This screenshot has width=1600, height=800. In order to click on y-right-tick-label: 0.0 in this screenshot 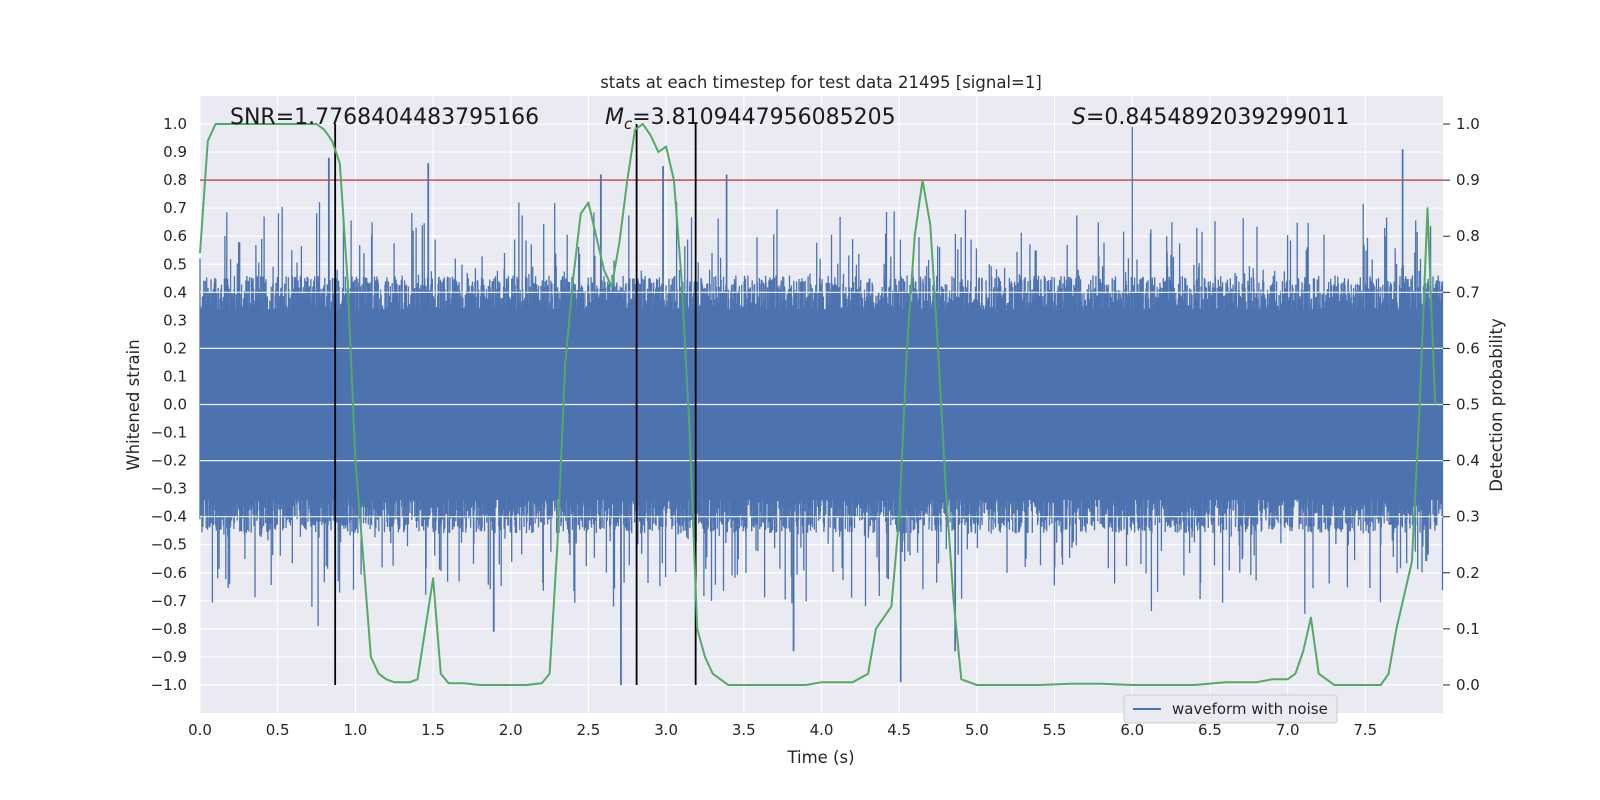, I will do `click(1468, 685)`.